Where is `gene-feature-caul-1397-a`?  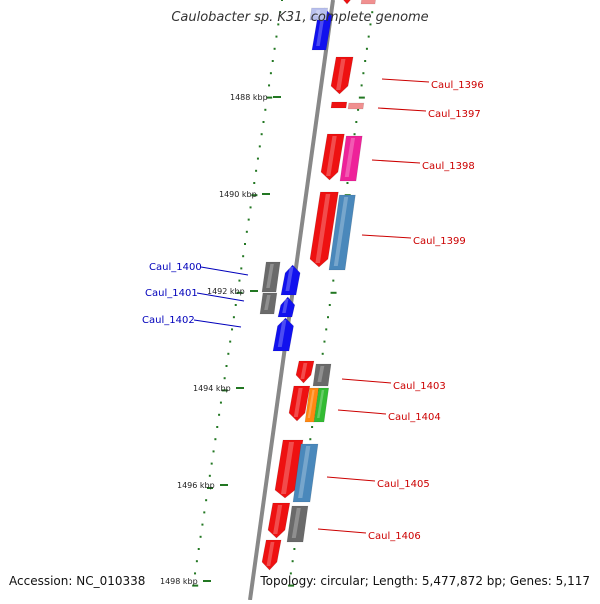 gene-feature-caul-1397-a is located at coordinates (339, 105).